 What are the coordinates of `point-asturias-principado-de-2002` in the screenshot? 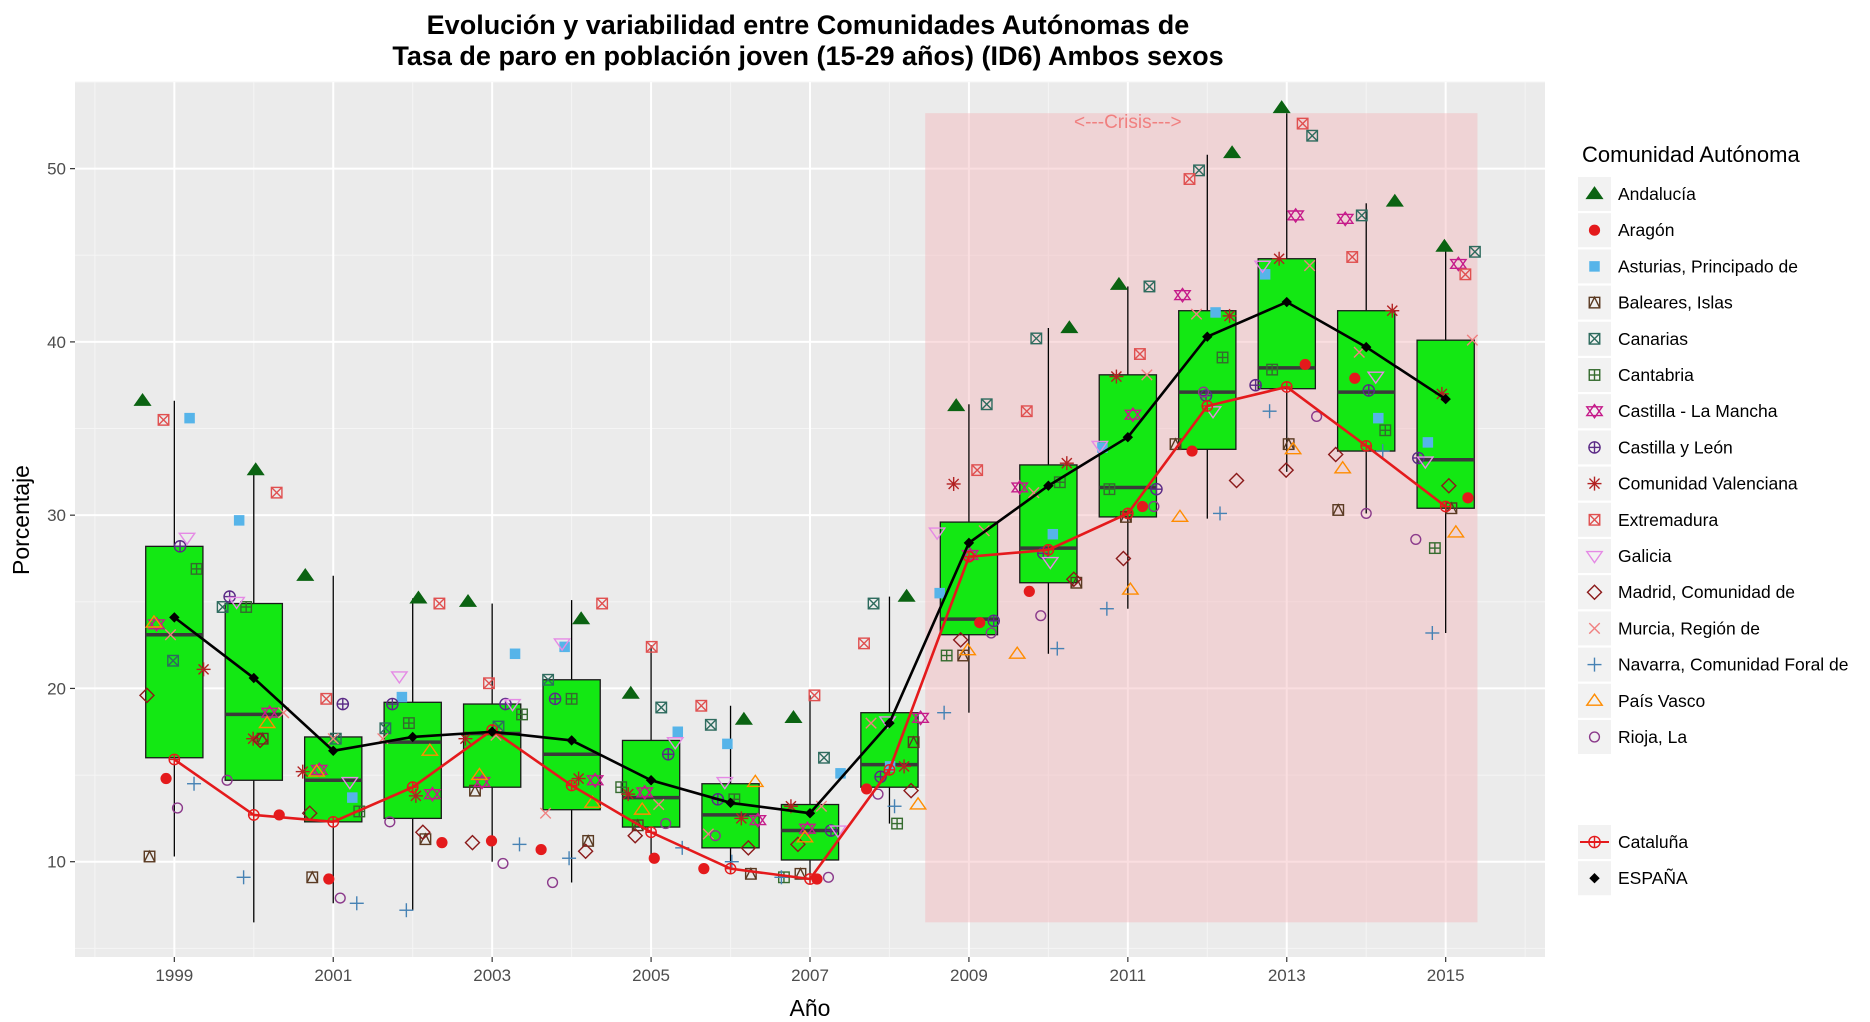 It's located at (402, 697).